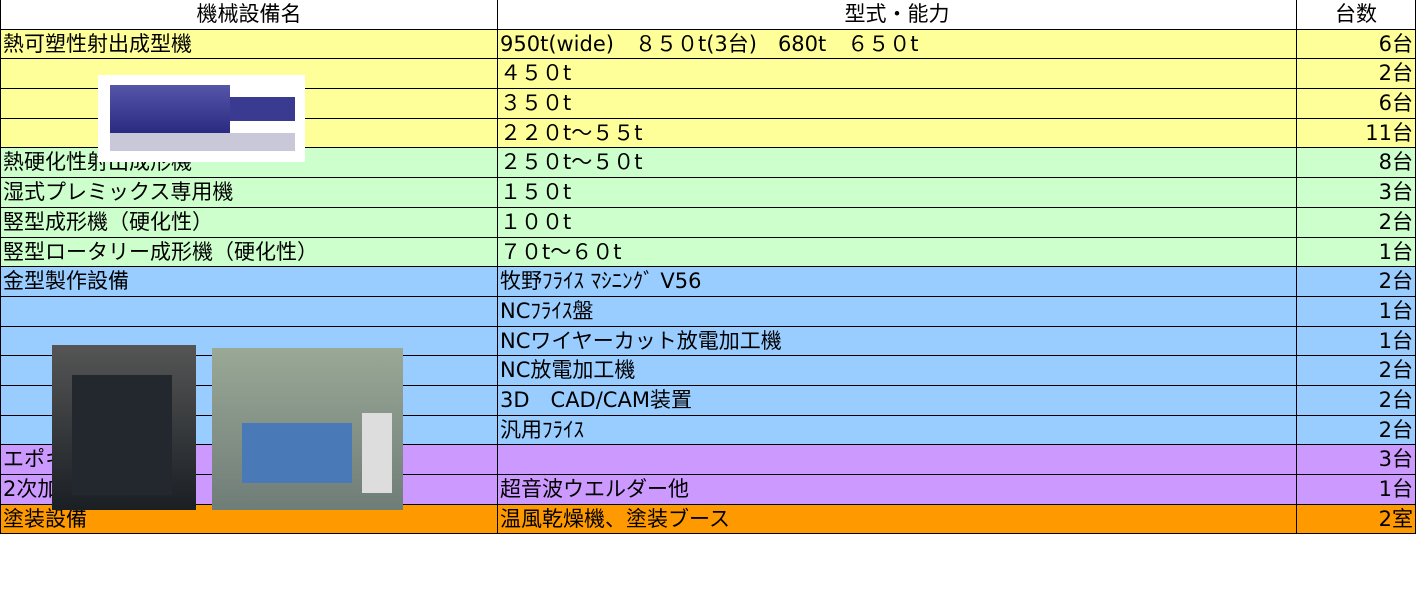 This screenshot has height=594, width=1427. I want to click on table-row: 金型製作設備 牧野ﾌﾗｲｽ ﾏｼﾆﾝｸﾞ V56 2台, so click(708, 282).